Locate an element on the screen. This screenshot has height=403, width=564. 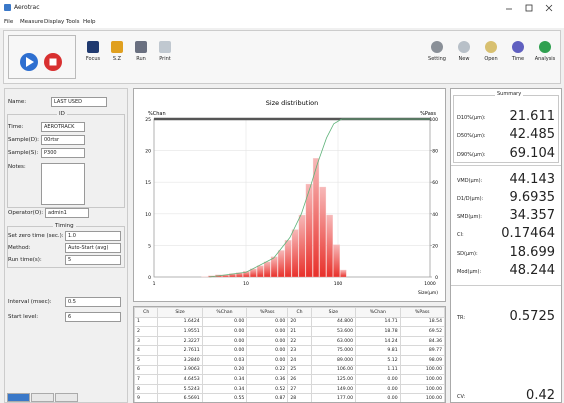
run-controls is located at coordinates (42, 57).